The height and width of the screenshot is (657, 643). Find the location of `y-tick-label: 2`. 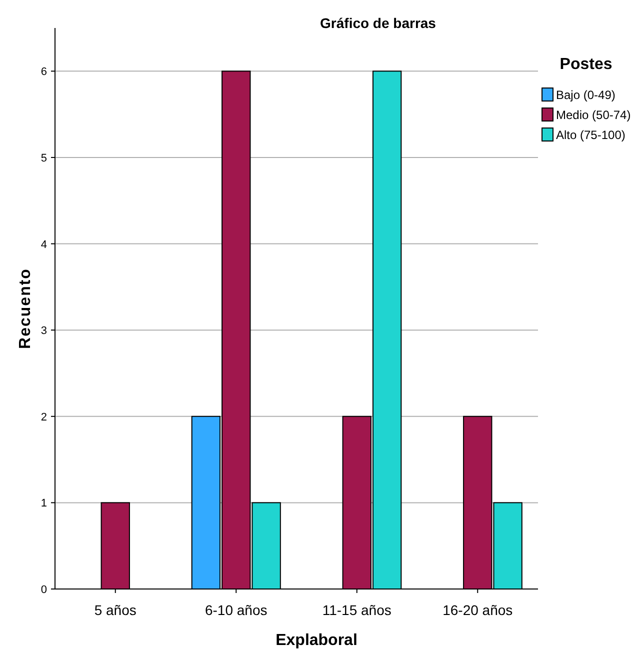

y-tick-label: 2 is located at coordinates (43, 417).